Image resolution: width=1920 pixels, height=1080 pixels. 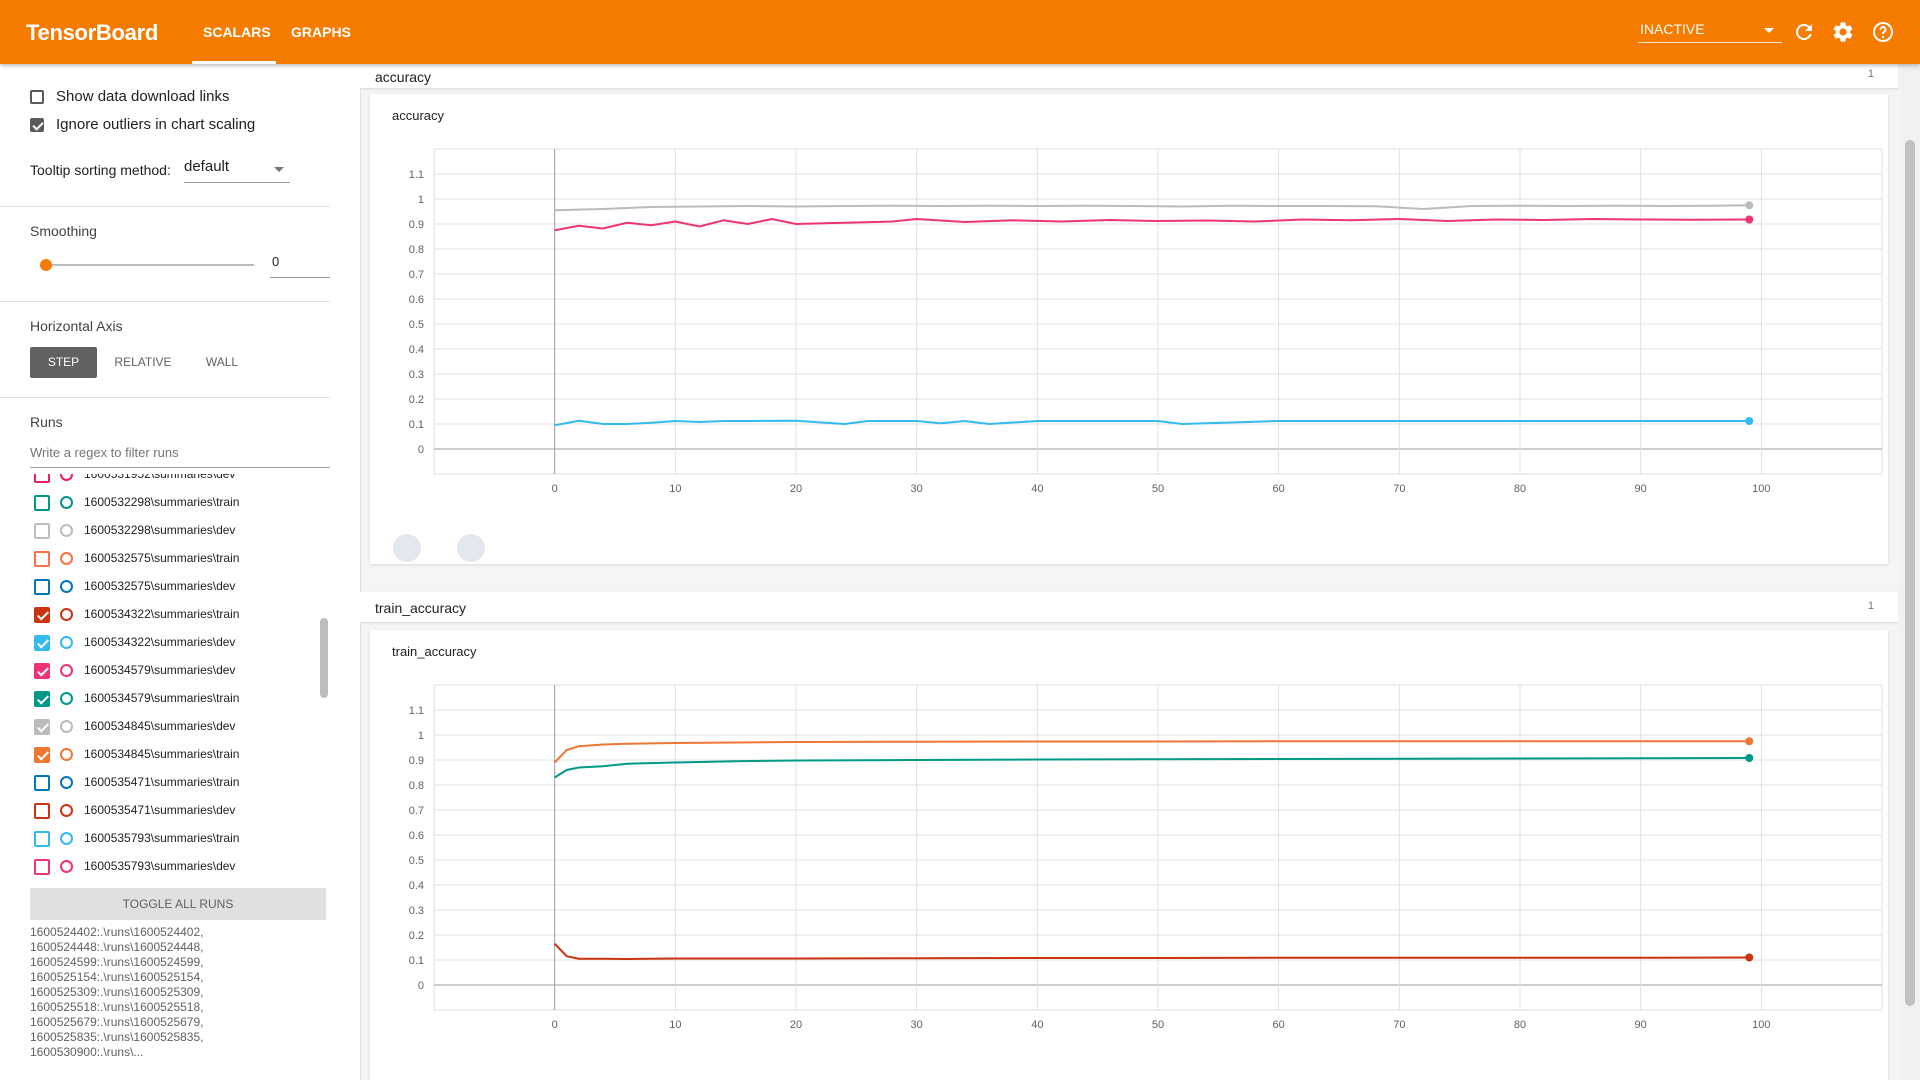 What do you see at coordinates (165, 810) in the screenshot?
I see `run-row: 1600535471\summaries\dev` at bounding box center [165, 810].